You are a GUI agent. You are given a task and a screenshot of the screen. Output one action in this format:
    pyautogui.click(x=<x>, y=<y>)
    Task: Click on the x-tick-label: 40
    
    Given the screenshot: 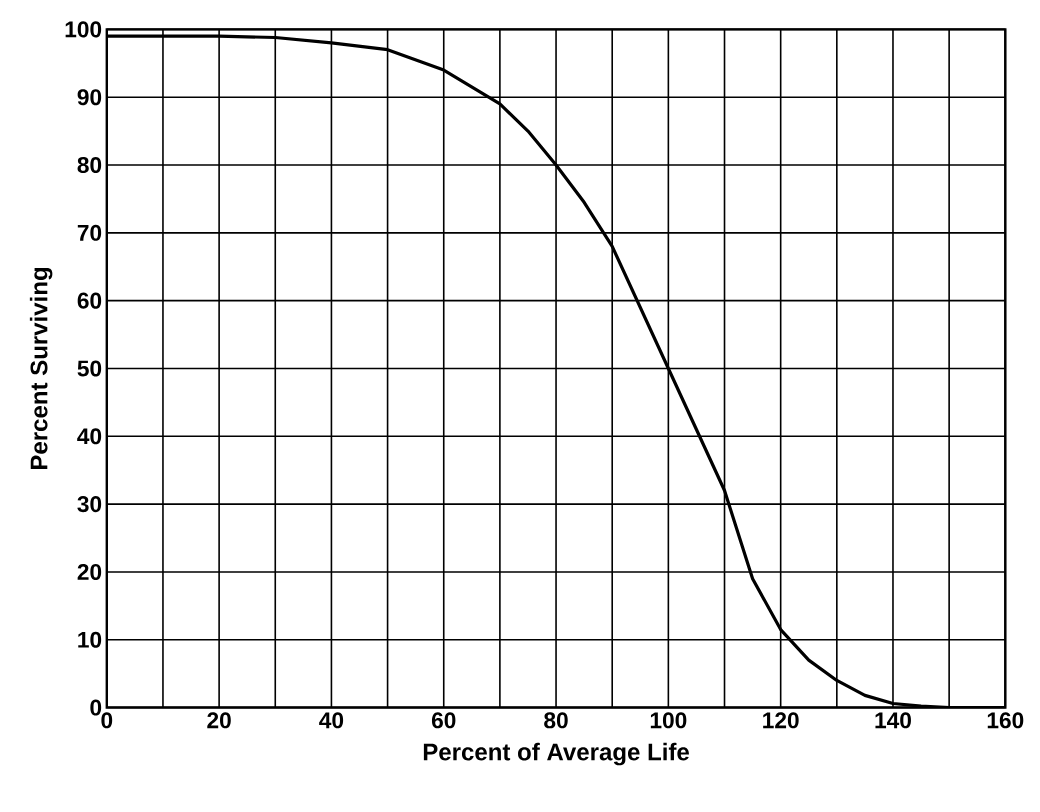 What is the action you would take?
    pyautogui.click(x=331, y=720)
    